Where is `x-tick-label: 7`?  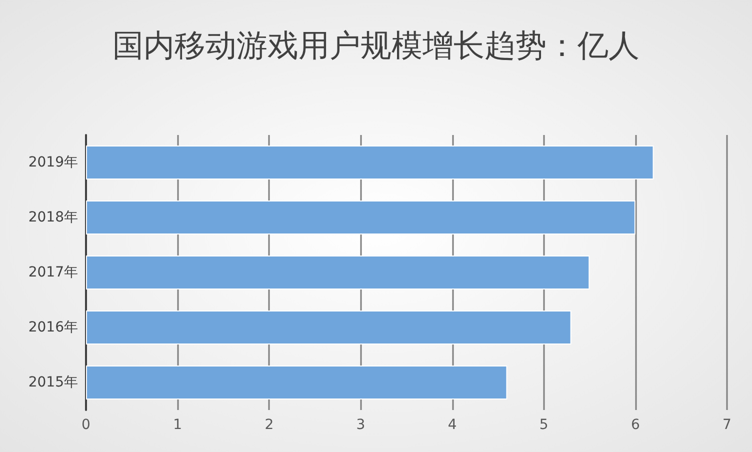
x-tick-label: 7 is located at coordinates (727, 425).